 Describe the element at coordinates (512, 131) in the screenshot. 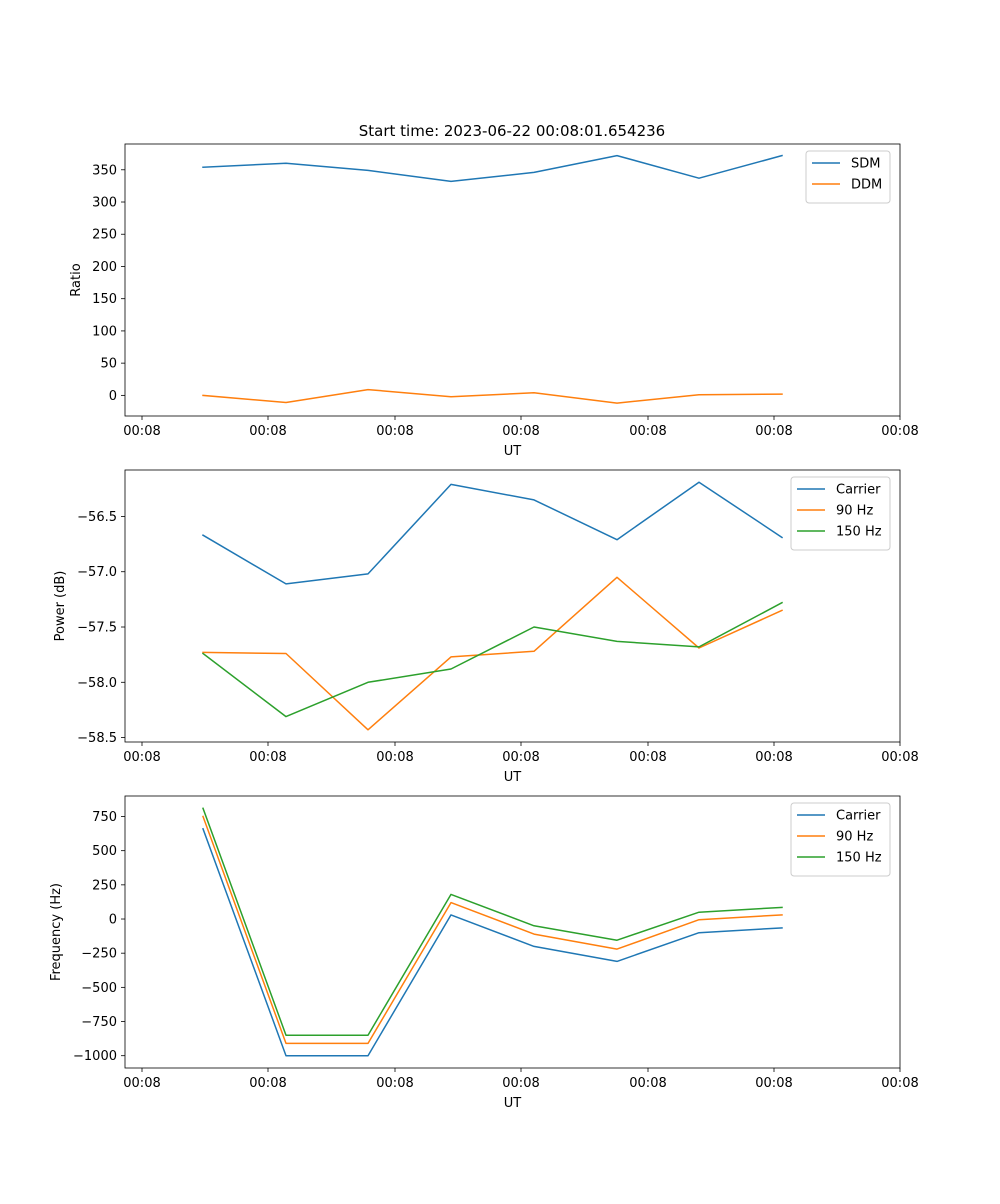

I see `figure-title: Start time: 2023-06-22 00:08:01.654236` at that location.